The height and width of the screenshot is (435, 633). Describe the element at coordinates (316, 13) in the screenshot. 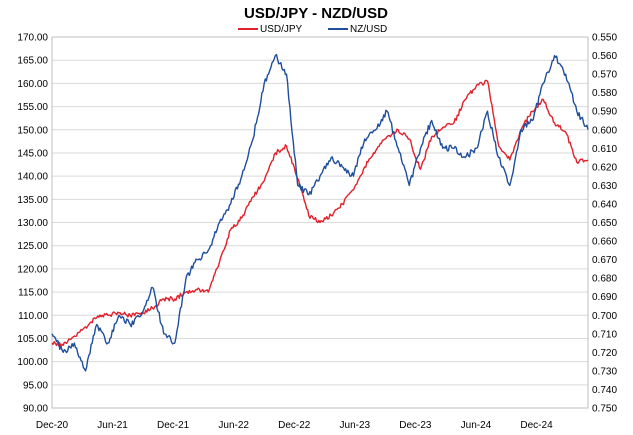

I see `chart-title: USD/JPY - NZD/USD` at that location.